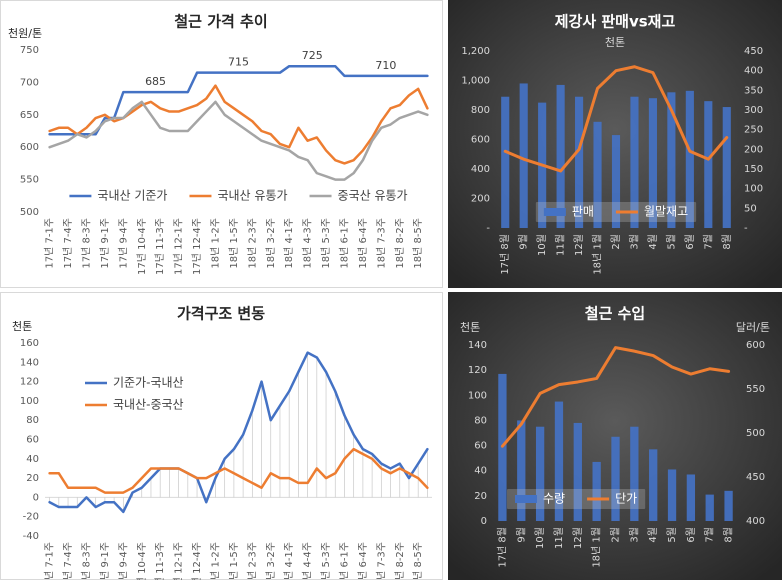 The image size is (782, 580). I want to click on legend-item: 기준가-국내산, so click(134, 383).